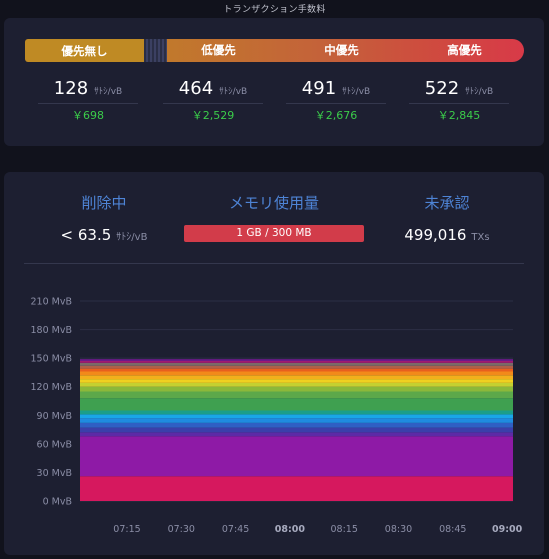 This screenshot has width=549, height=559. Describe the element at coordinates (52, 330) in the screenshot. I see `y-tick-label: 180 MvB` at that location.